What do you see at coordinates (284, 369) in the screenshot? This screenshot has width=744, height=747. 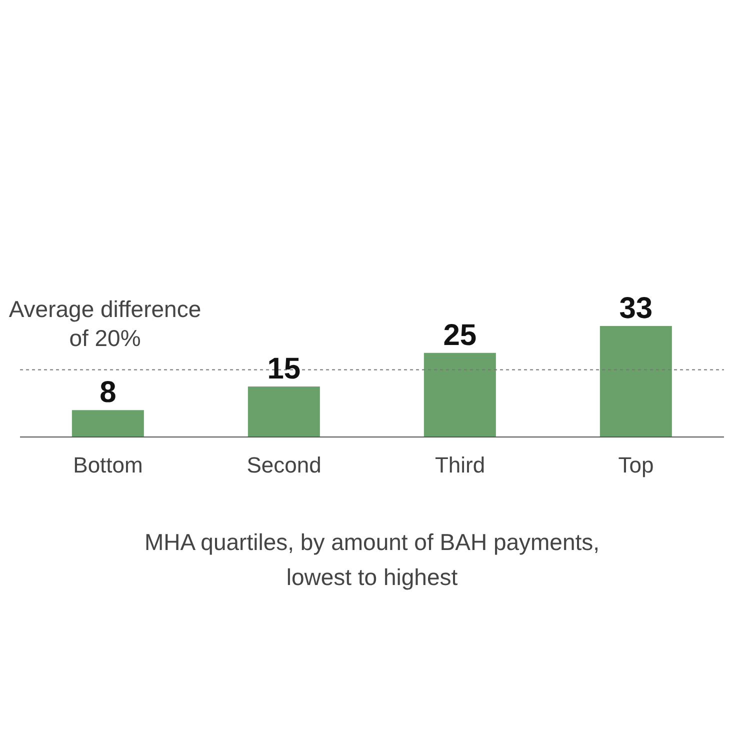 I see `data-label: 15` at bounding box center [284, 369].